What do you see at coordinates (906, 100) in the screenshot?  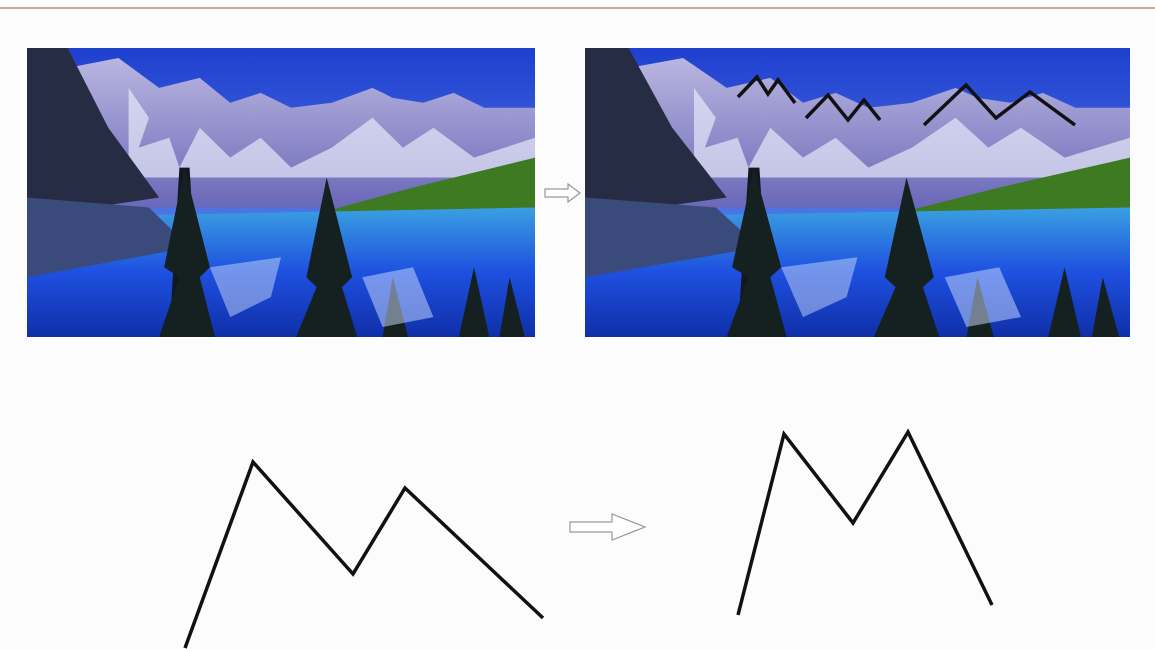 I see `mountain-sketch-overlay` at bounding box center [906, 100].